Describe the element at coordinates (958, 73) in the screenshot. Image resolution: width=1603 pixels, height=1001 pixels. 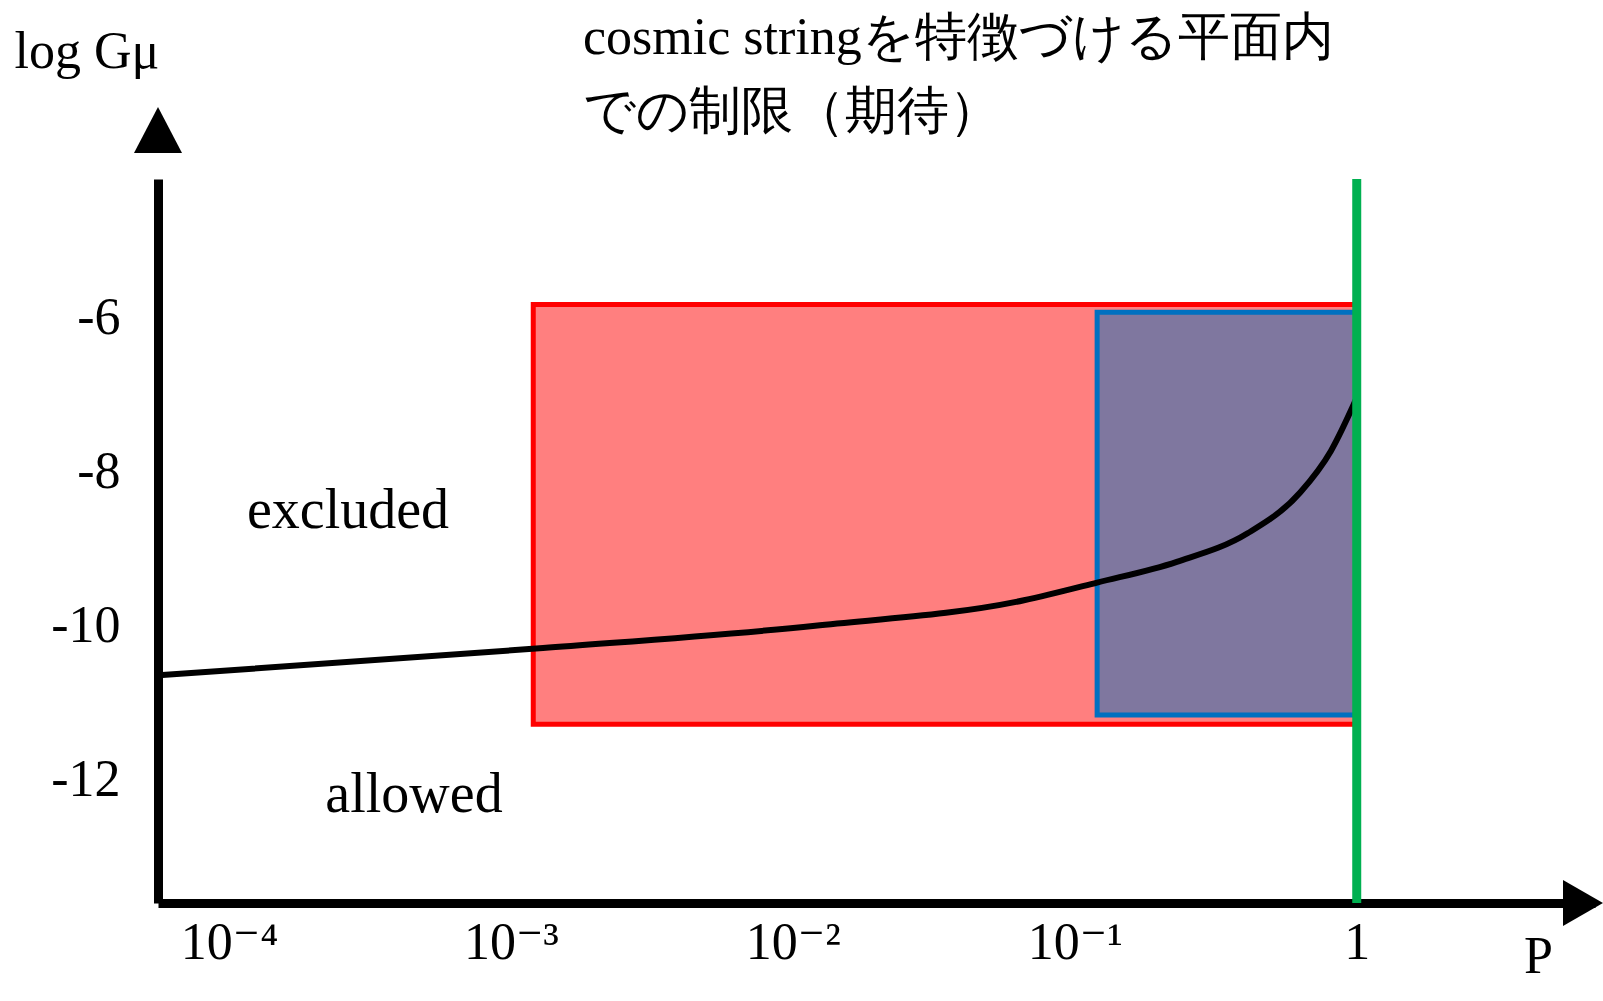
I see `chart-title: cosmic stringを特徴づける平面内での制限（期待）` at that location.